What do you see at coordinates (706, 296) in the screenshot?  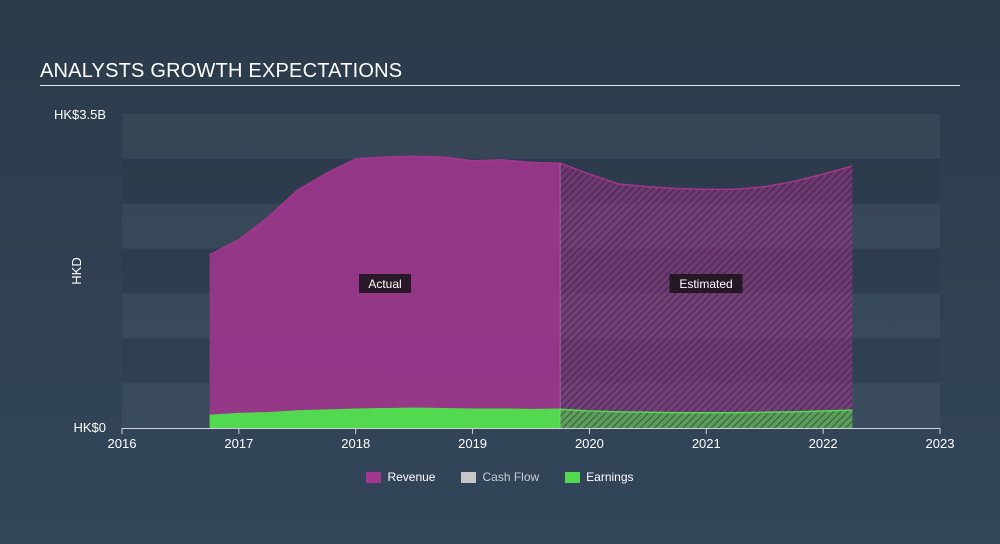 I see `revenue-estimated-hatch` at bounding box center [706, 296].